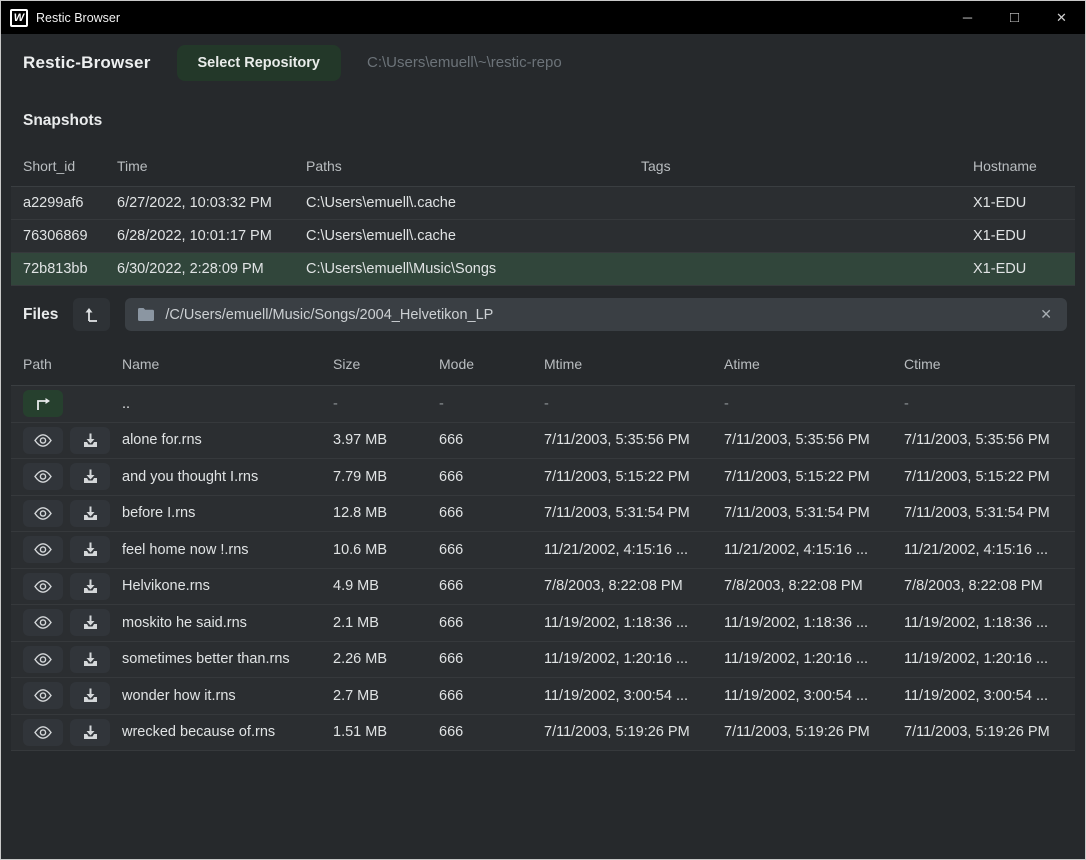 The height and width of the screenshot is (860, 1086). I want to click on set-root-path-button, so click(92, 314).